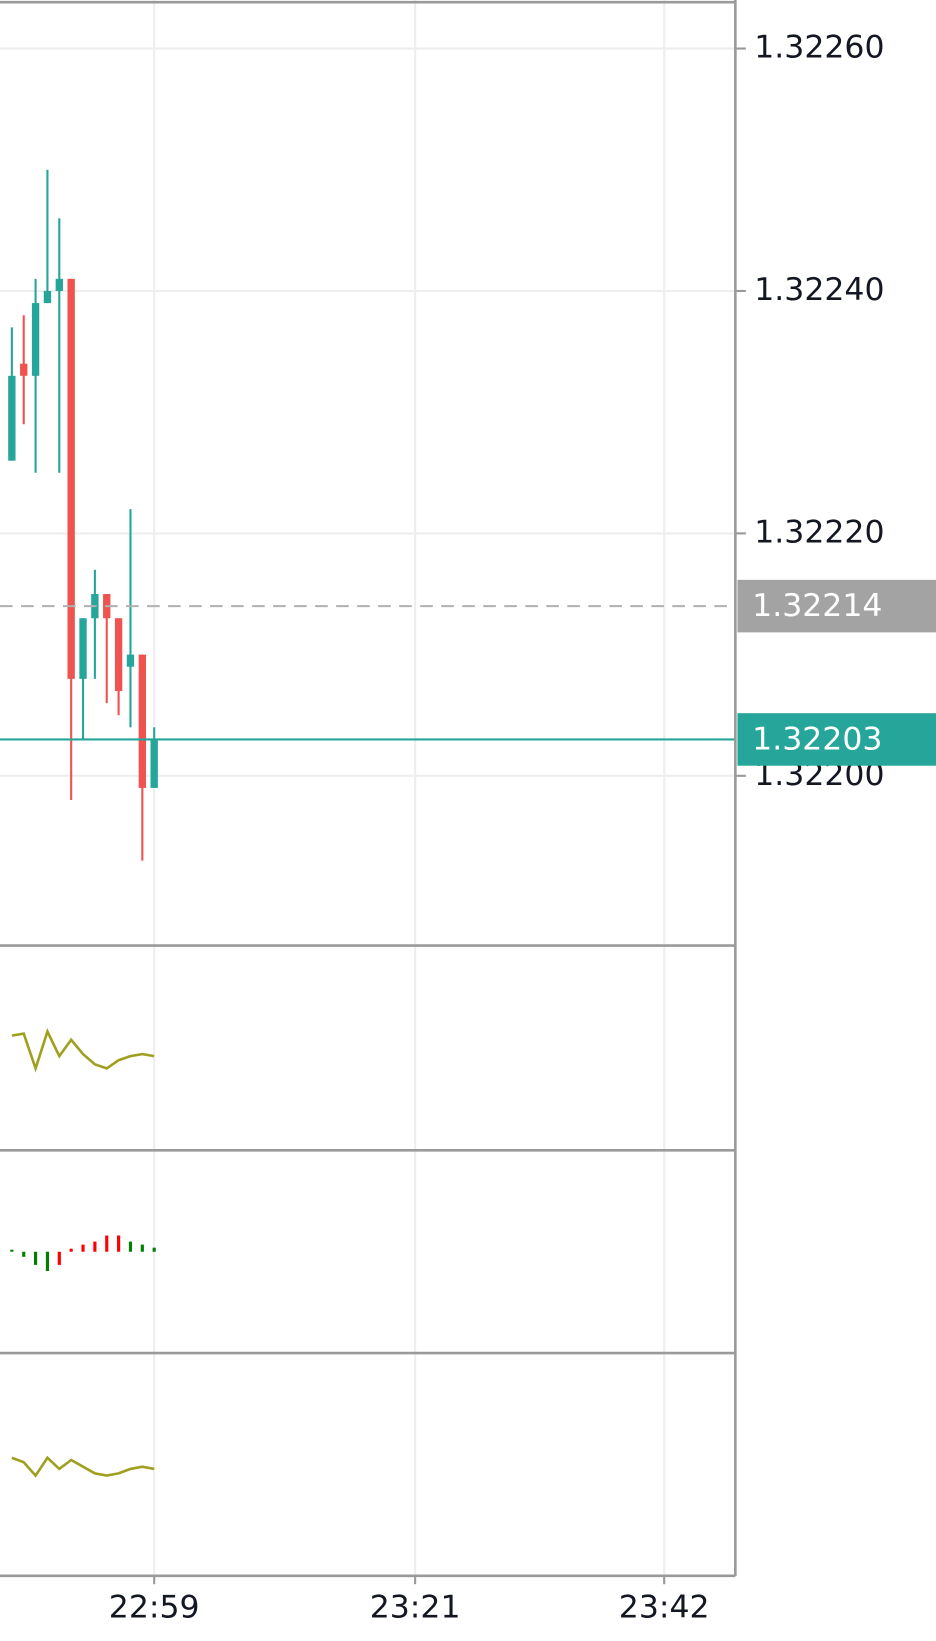 The height and width of the screenshot is (1641, 936). What do you see at coordinates (817, 606) in the screenshot?
I see `prev-price-label: 1.32214` at bounding box center [817, 606].